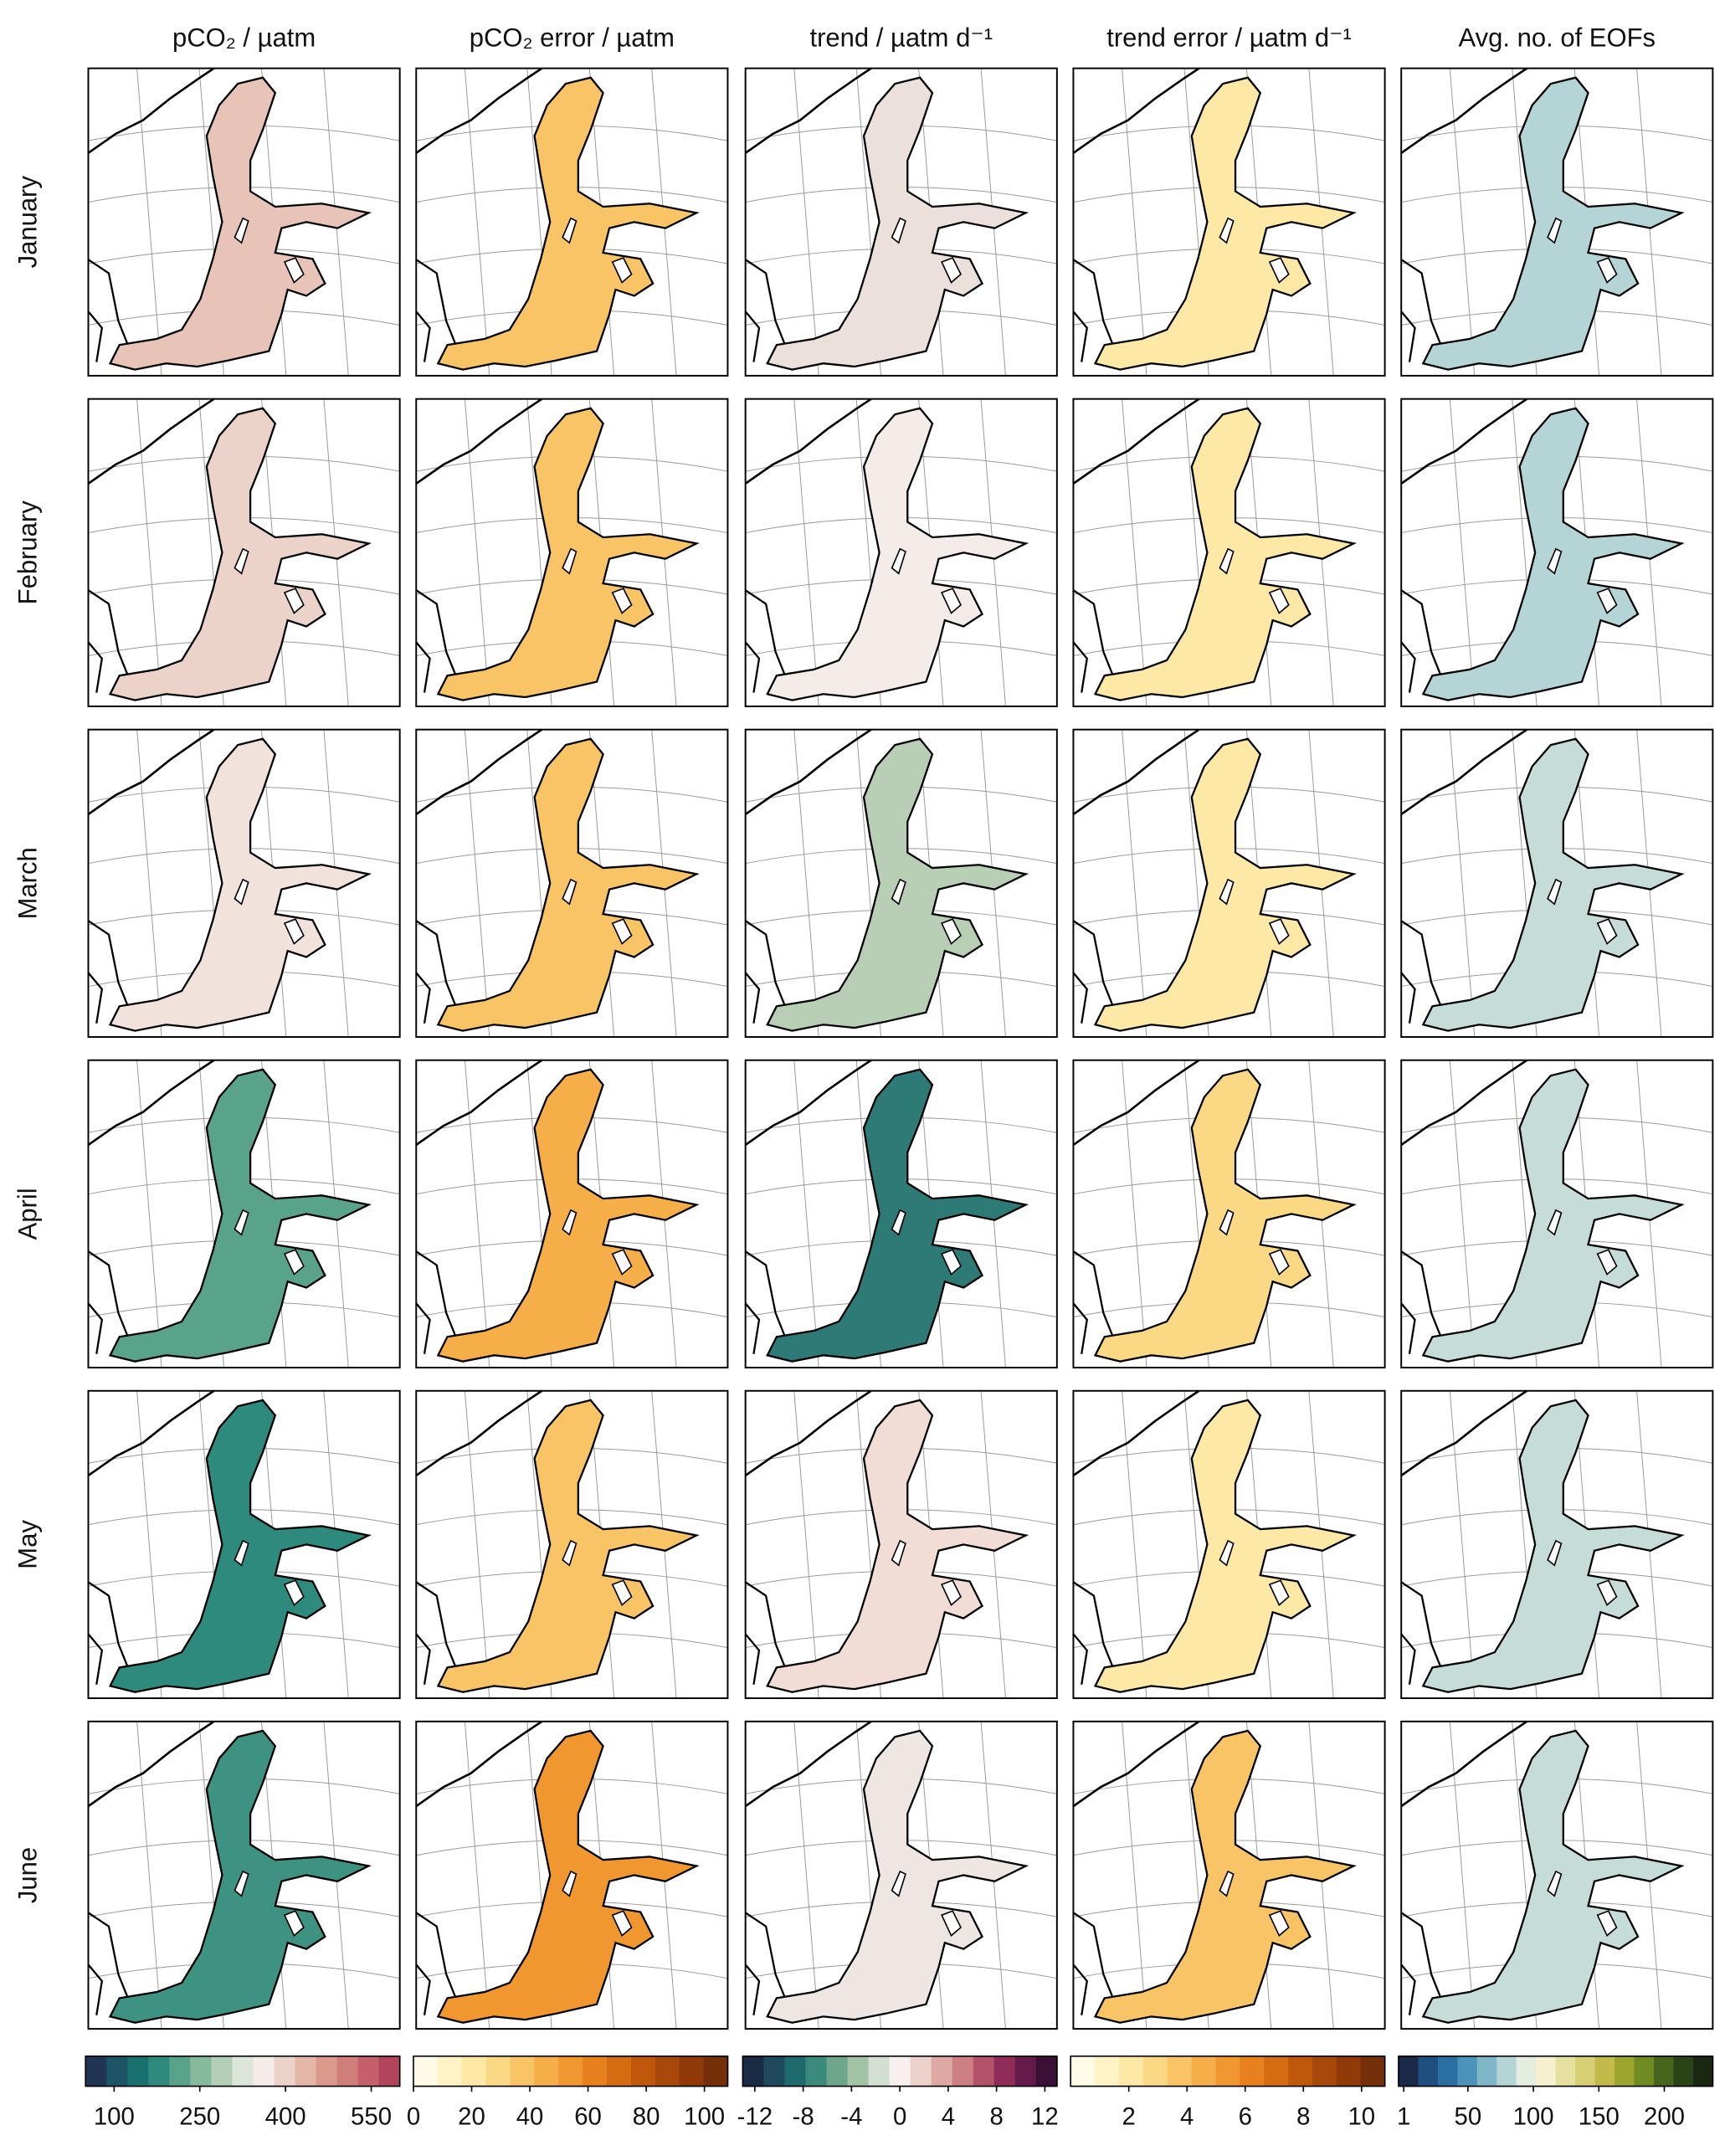 The width and height of the screenshot is (1730, 2156). I want to click on colorbar-tick-label: 6, so click(1245, 2116).